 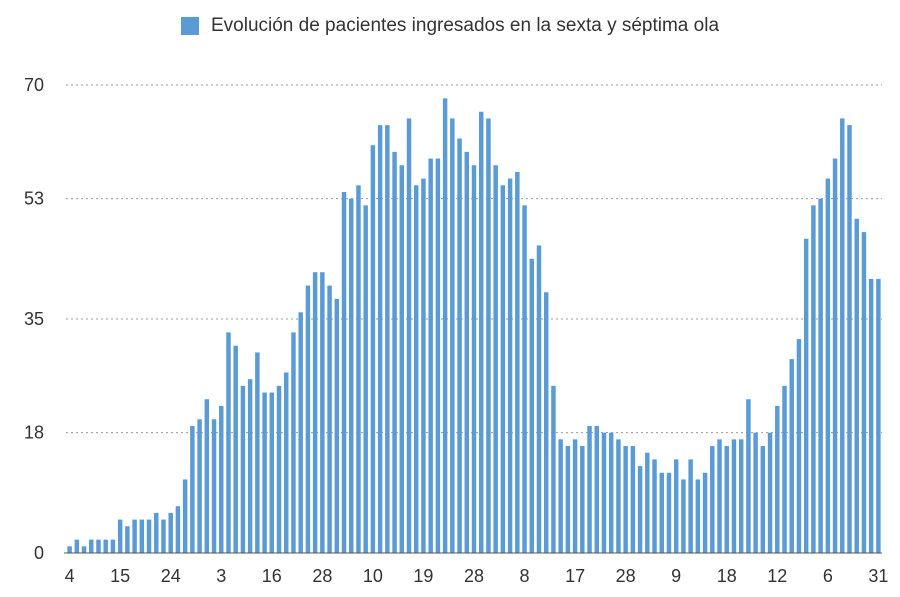 I want to click on x-tick-label: 16, so click(x=272, y=576).